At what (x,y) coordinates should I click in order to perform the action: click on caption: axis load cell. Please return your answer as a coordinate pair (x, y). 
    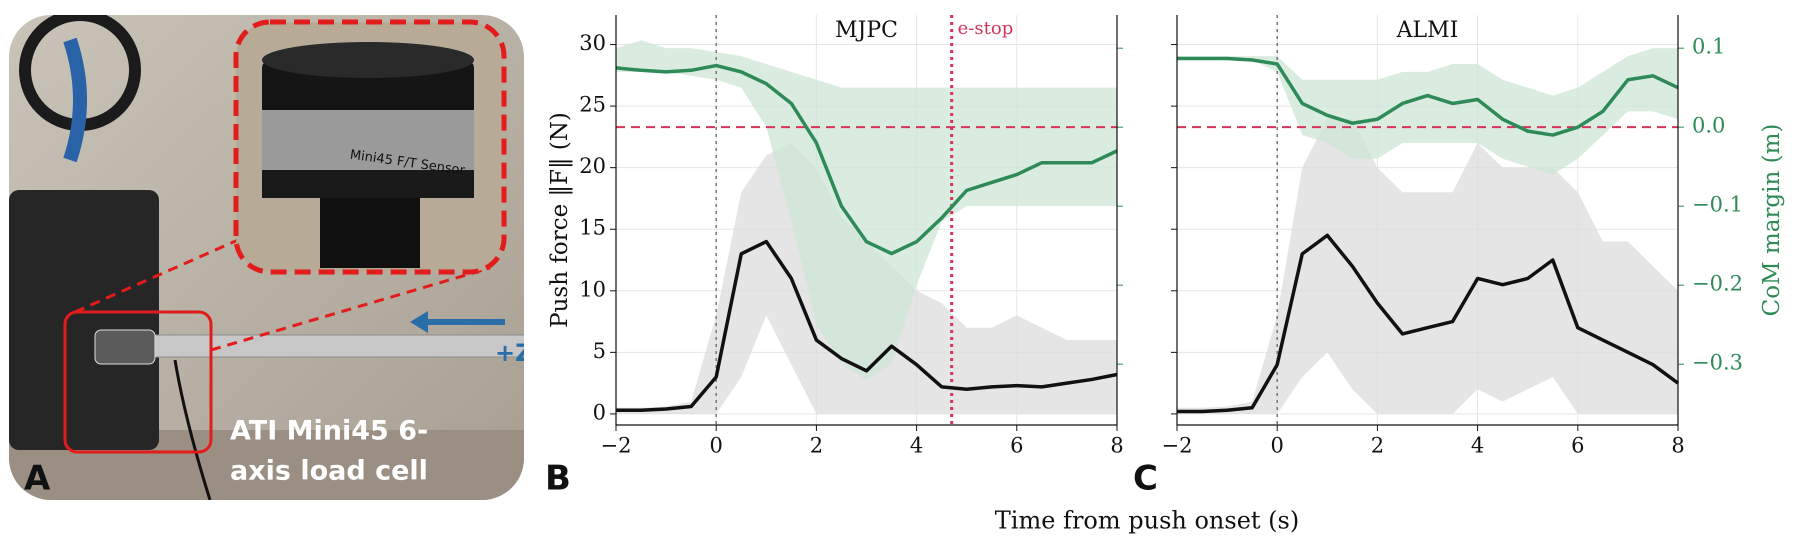
    Looking at the image, I should click on (329, 471).